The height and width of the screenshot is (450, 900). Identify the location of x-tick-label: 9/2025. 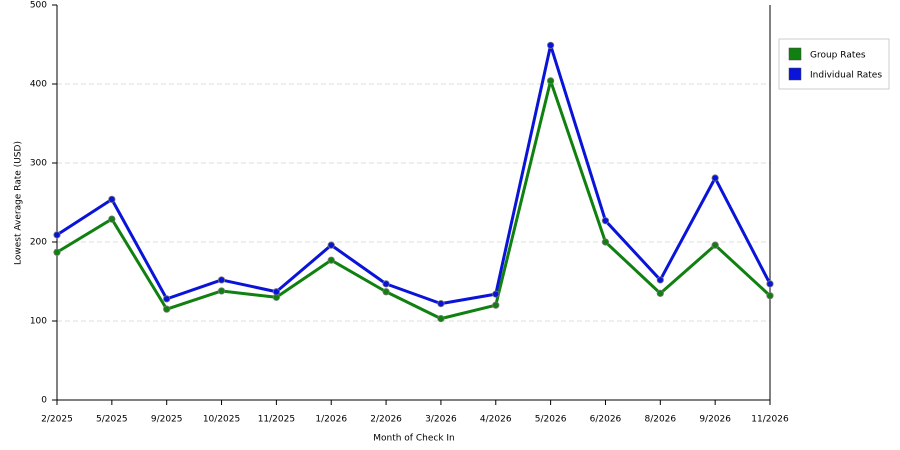
(167, 420).